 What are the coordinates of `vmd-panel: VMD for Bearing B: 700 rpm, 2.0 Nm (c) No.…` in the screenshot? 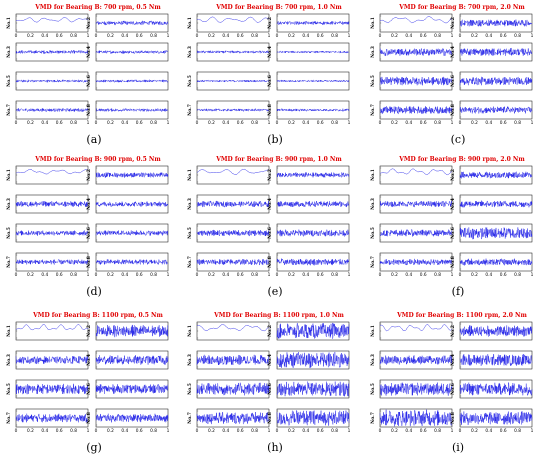 It's located at (452, 75).